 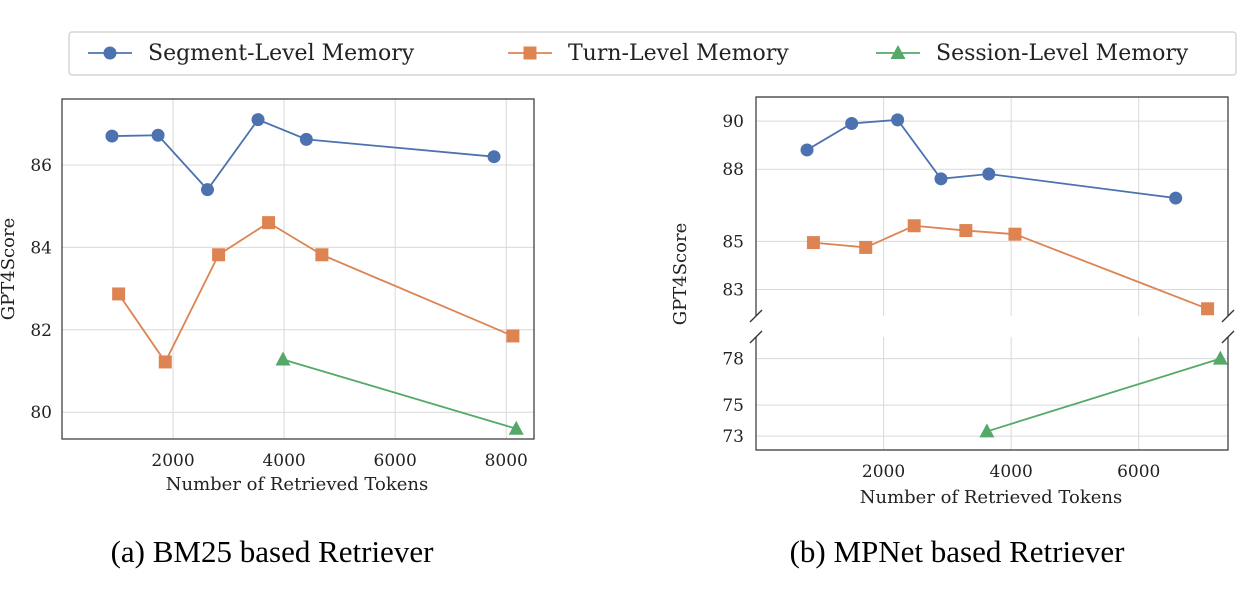 I want to click on y-tick-label: 73, so click(x=733, y=437).